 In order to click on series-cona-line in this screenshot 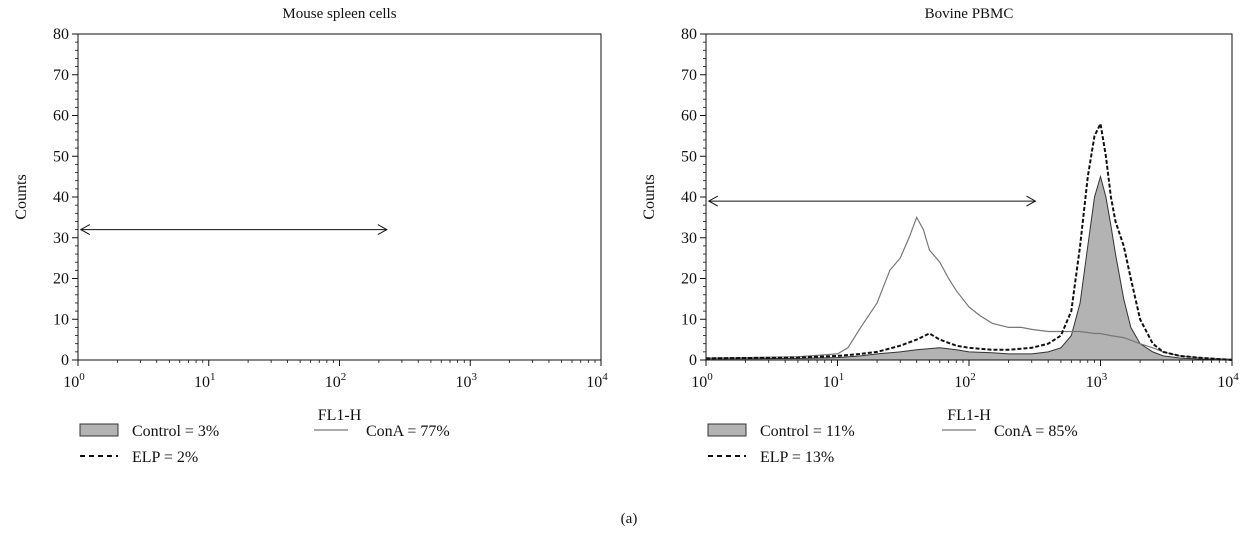, I will do `click(969, 287)`.